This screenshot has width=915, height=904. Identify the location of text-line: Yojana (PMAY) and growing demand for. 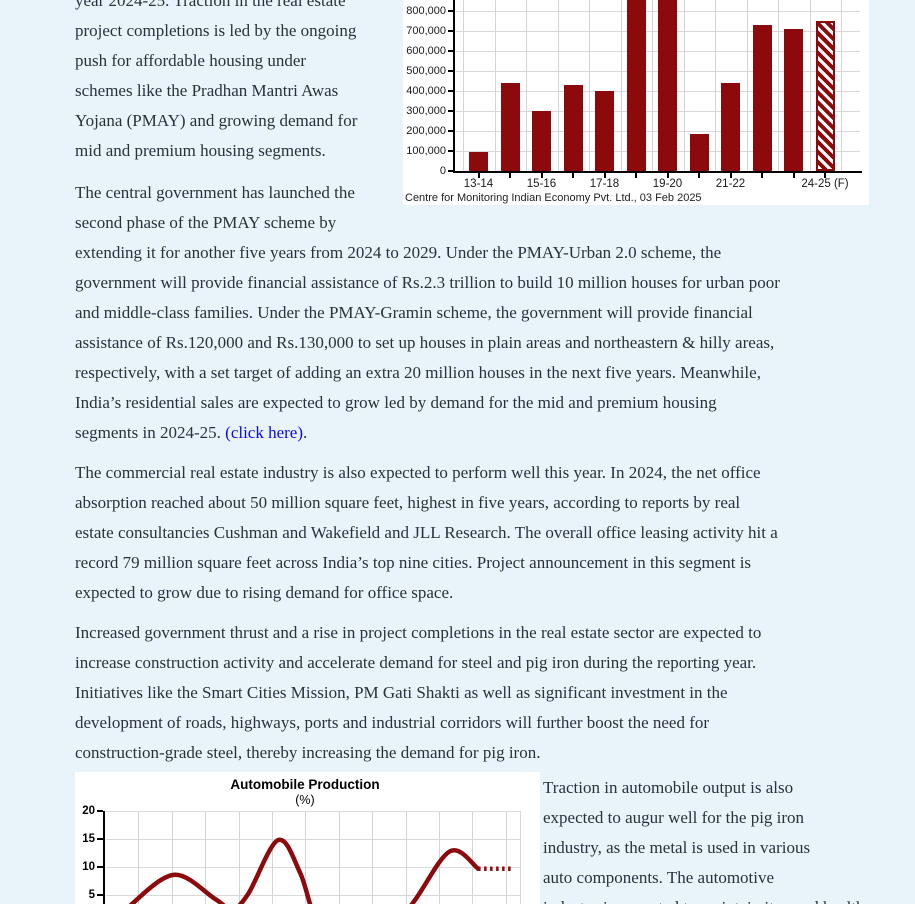
(216, 120).